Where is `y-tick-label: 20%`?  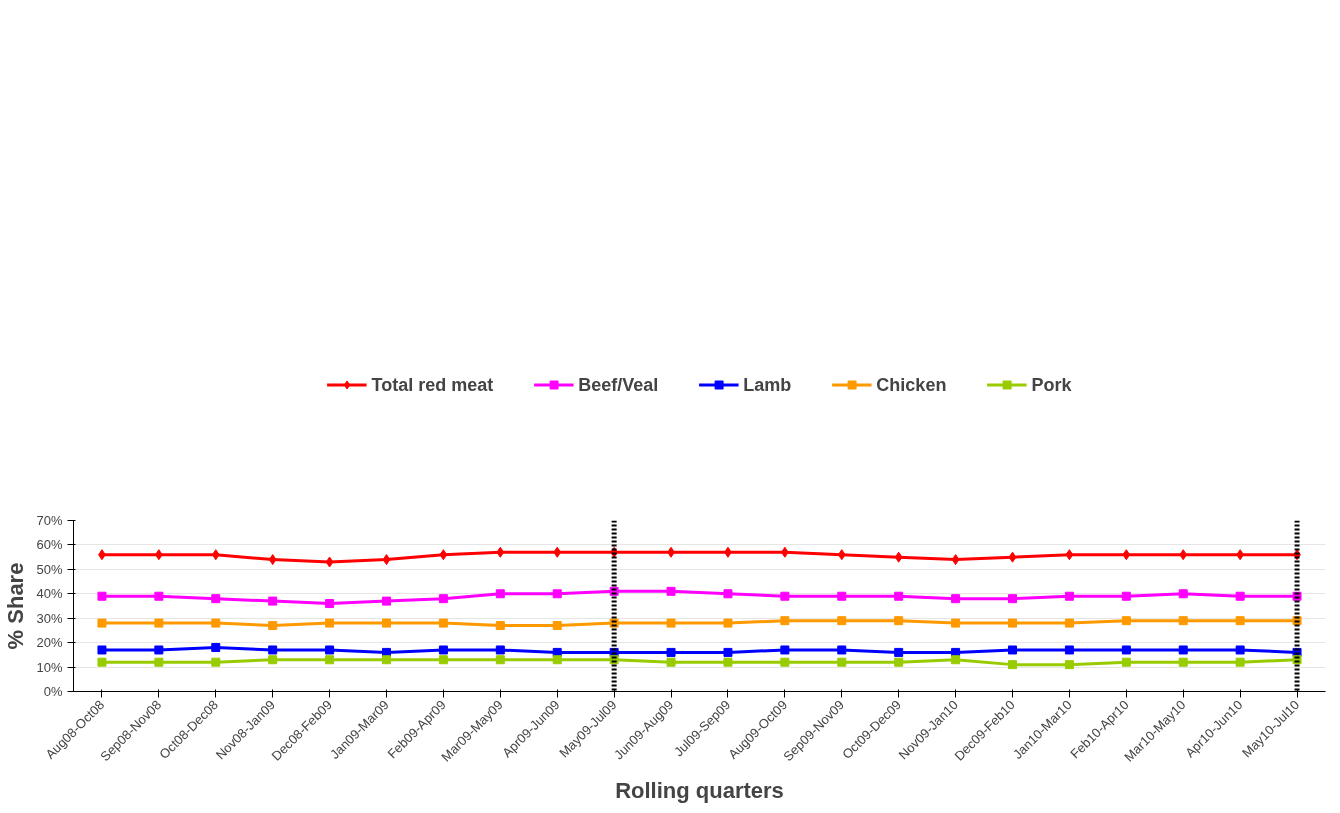
y-tick-label: 20% is located at coordinates (49, 643).